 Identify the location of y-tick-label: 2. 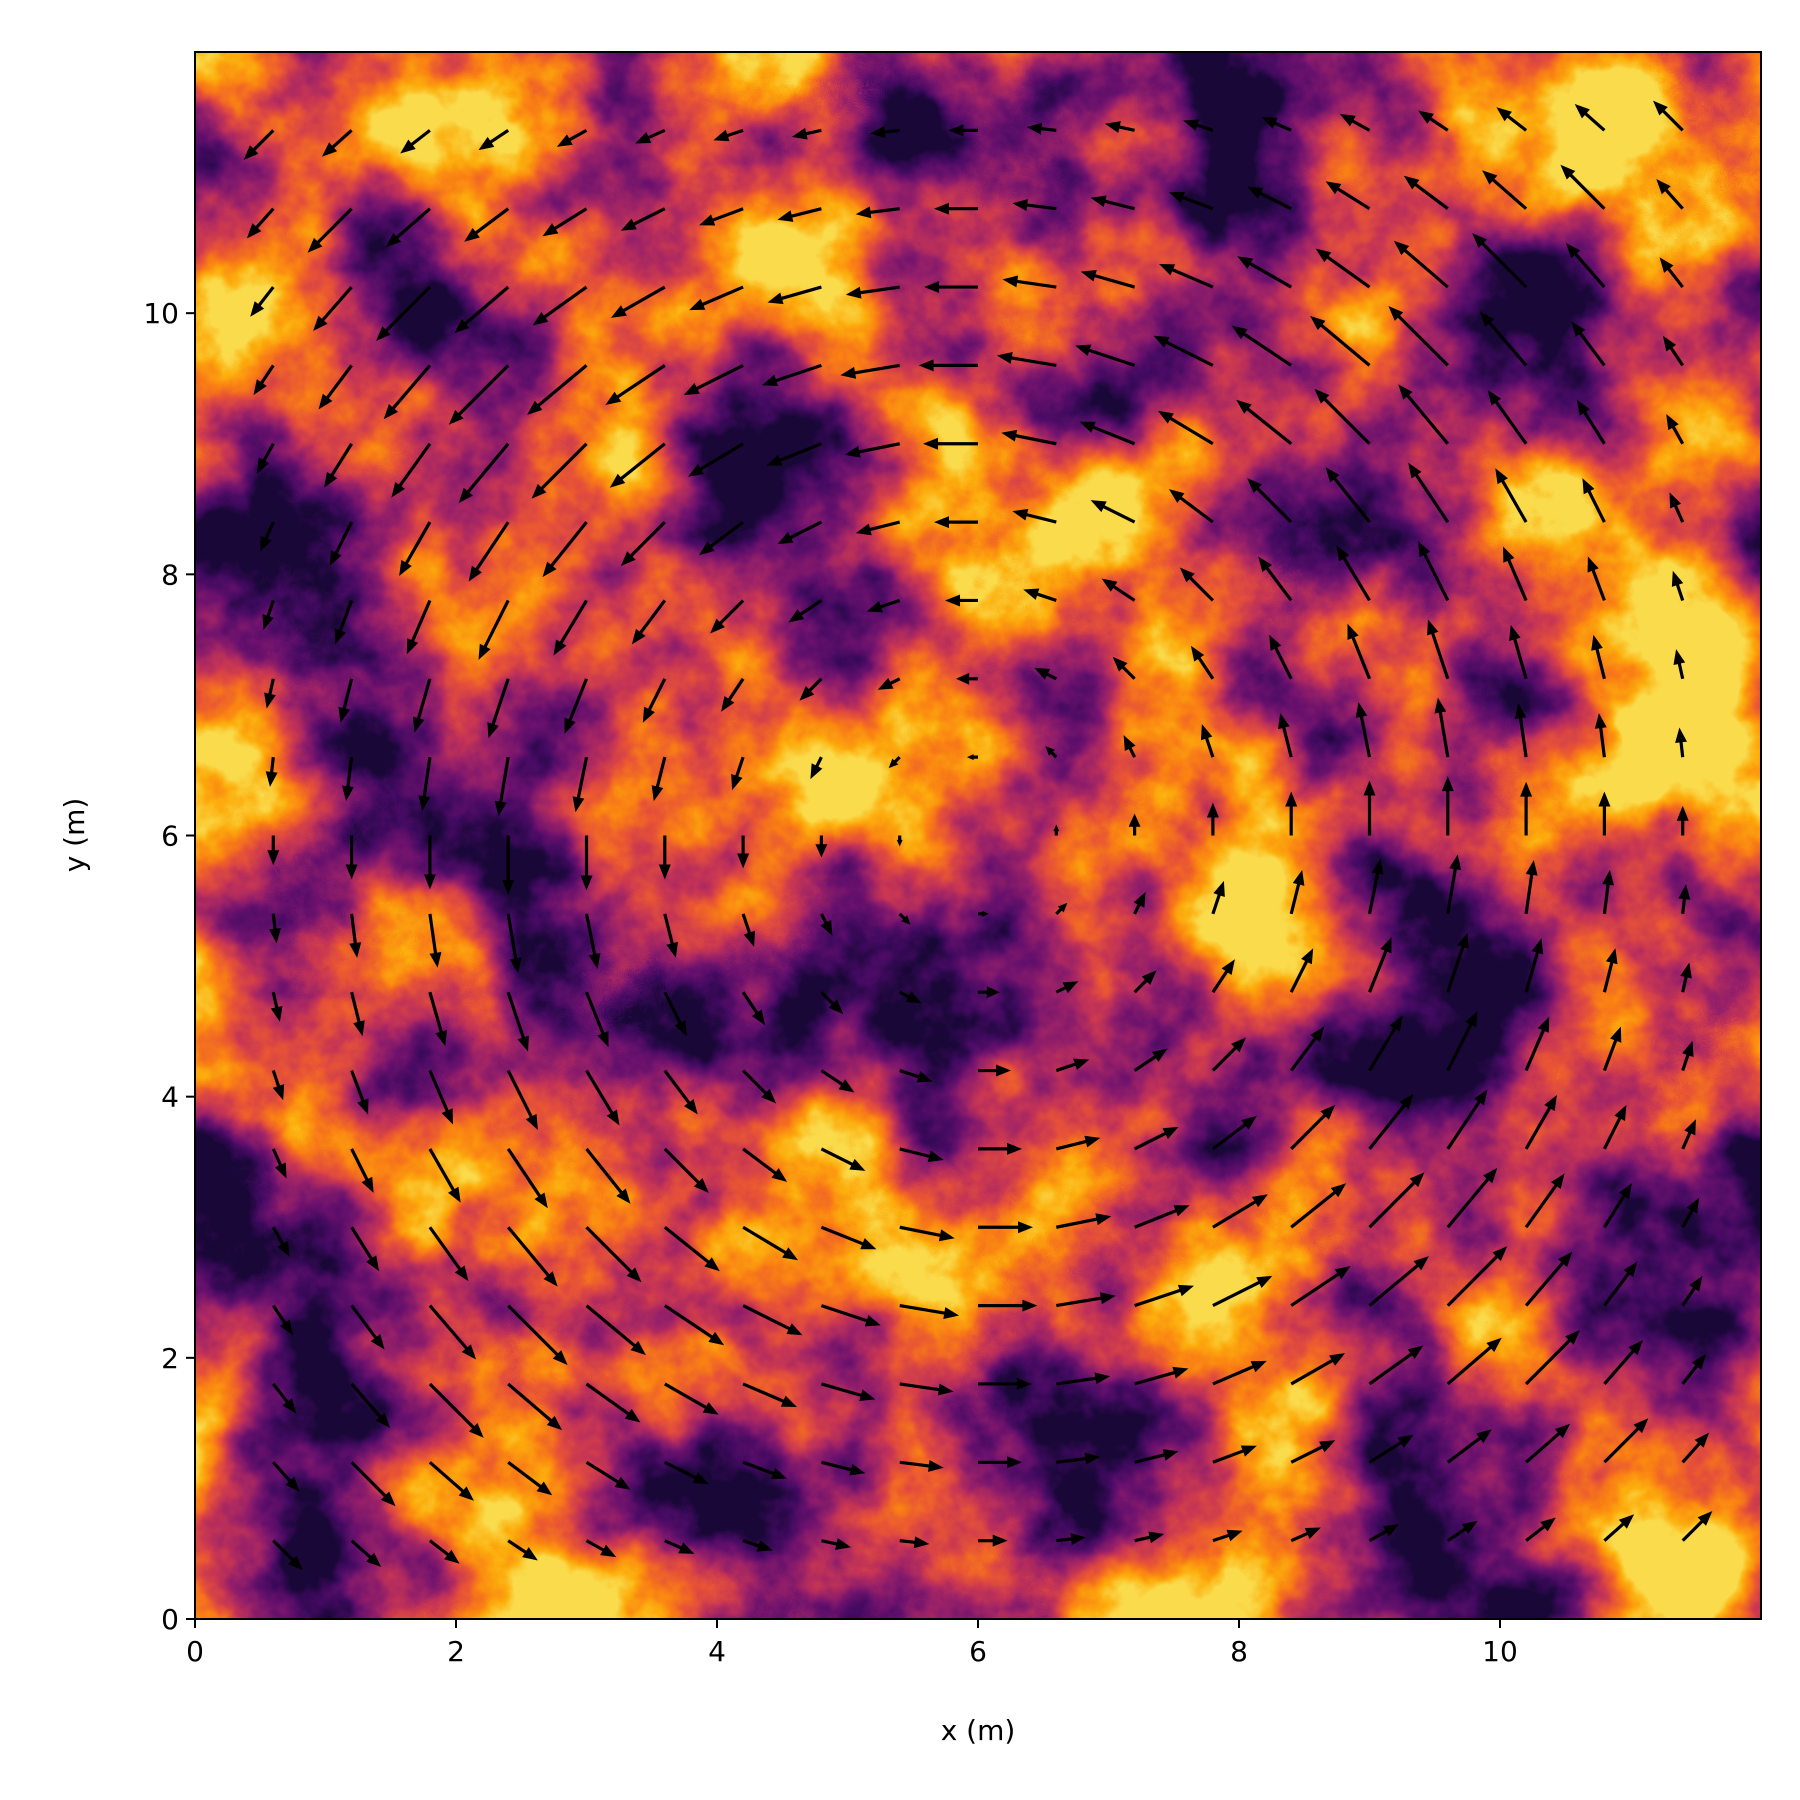
(170, 1358).